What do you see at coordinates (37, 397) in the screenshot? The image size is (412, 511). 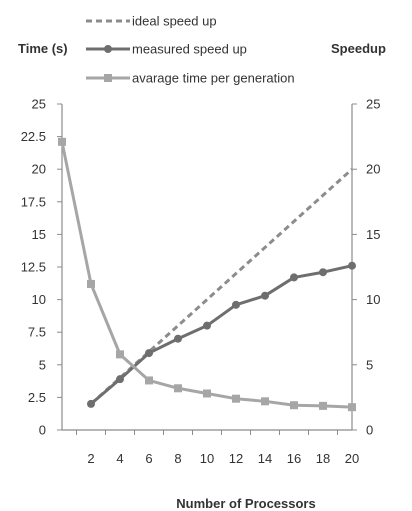 I see `y-tick-label-left: 2.5` at bounding box center [37, 397].